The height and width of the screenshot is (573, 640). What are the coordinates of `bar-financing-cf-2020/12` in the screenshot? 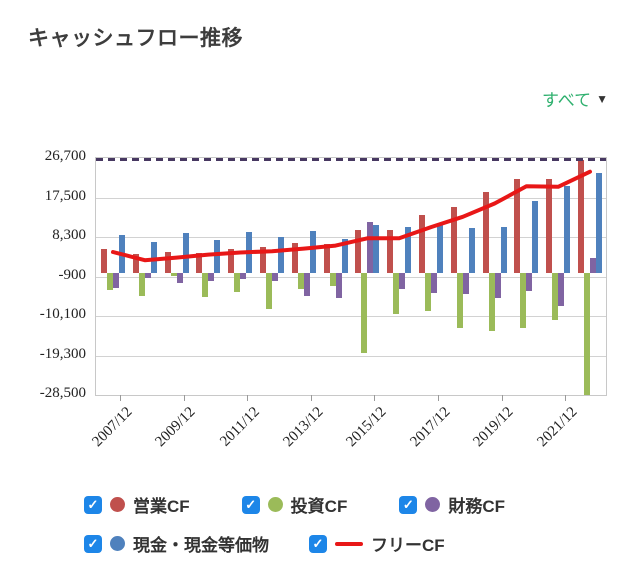 It's located at (529, 282).